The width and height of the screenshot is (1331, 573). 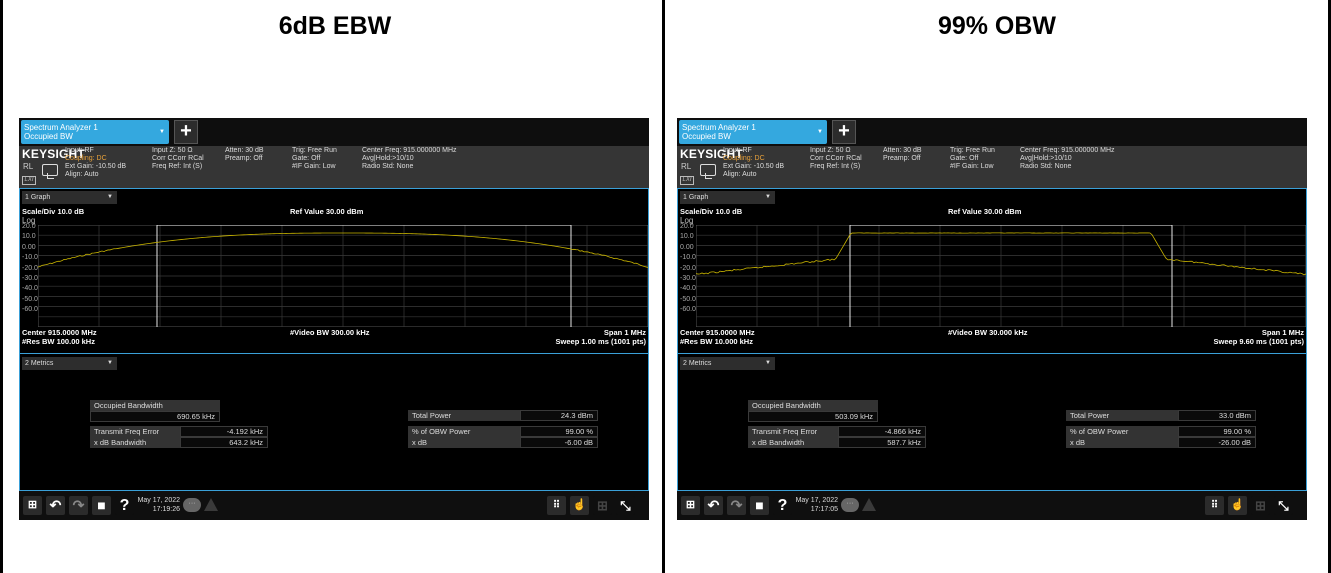 What do you see at coordinates (992, 132) in the screenshot?
I see `instrument-tab-bar: Spectrum Analyzer 1 Occupied BW ▼ +` at bounding box center [992, 132].